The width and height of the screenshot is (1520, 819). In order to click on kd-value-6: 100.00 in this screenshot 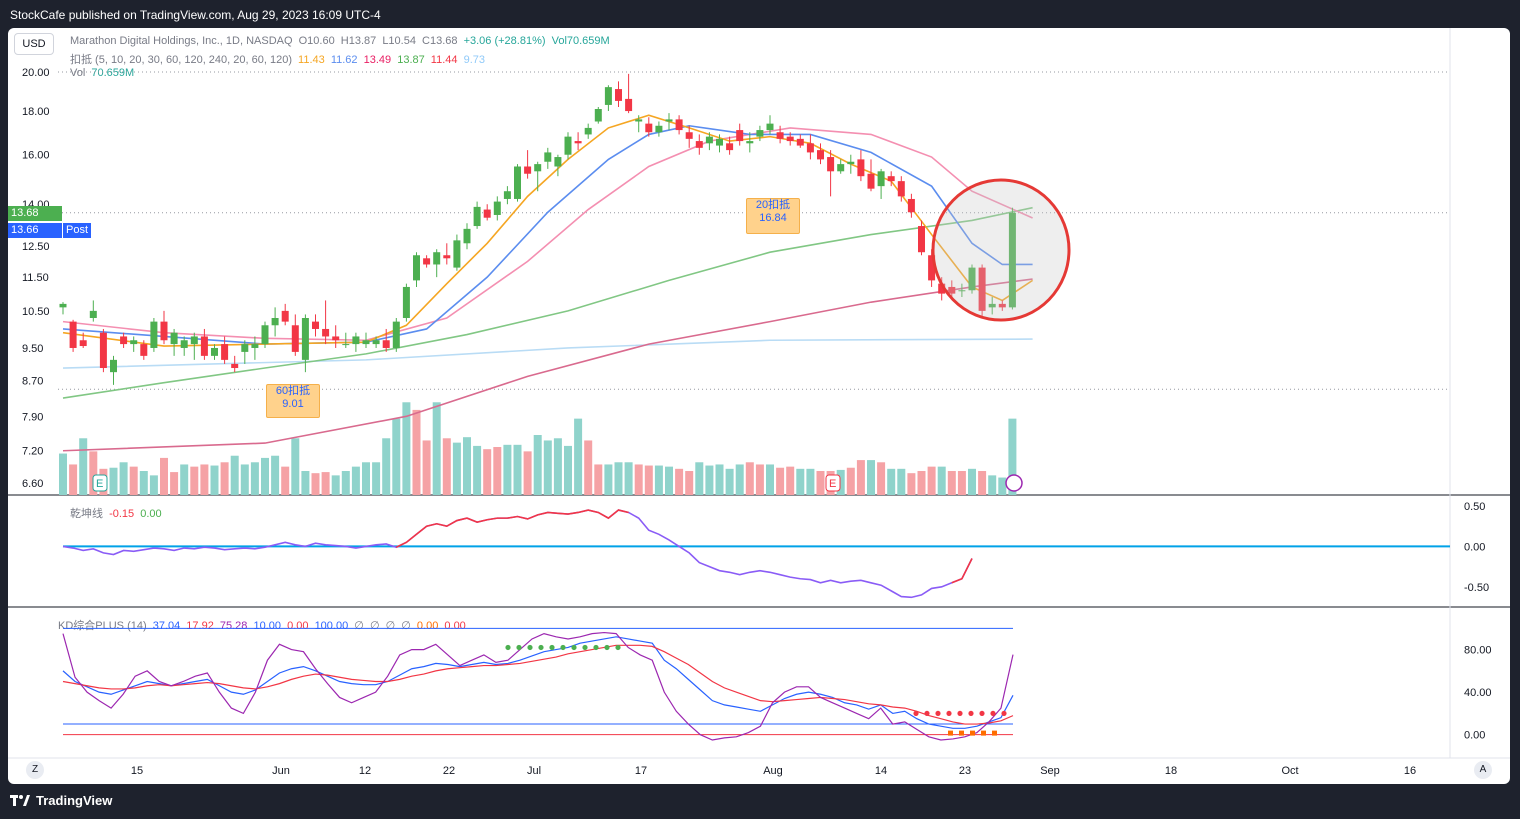, I will do `click(331, 626)`.